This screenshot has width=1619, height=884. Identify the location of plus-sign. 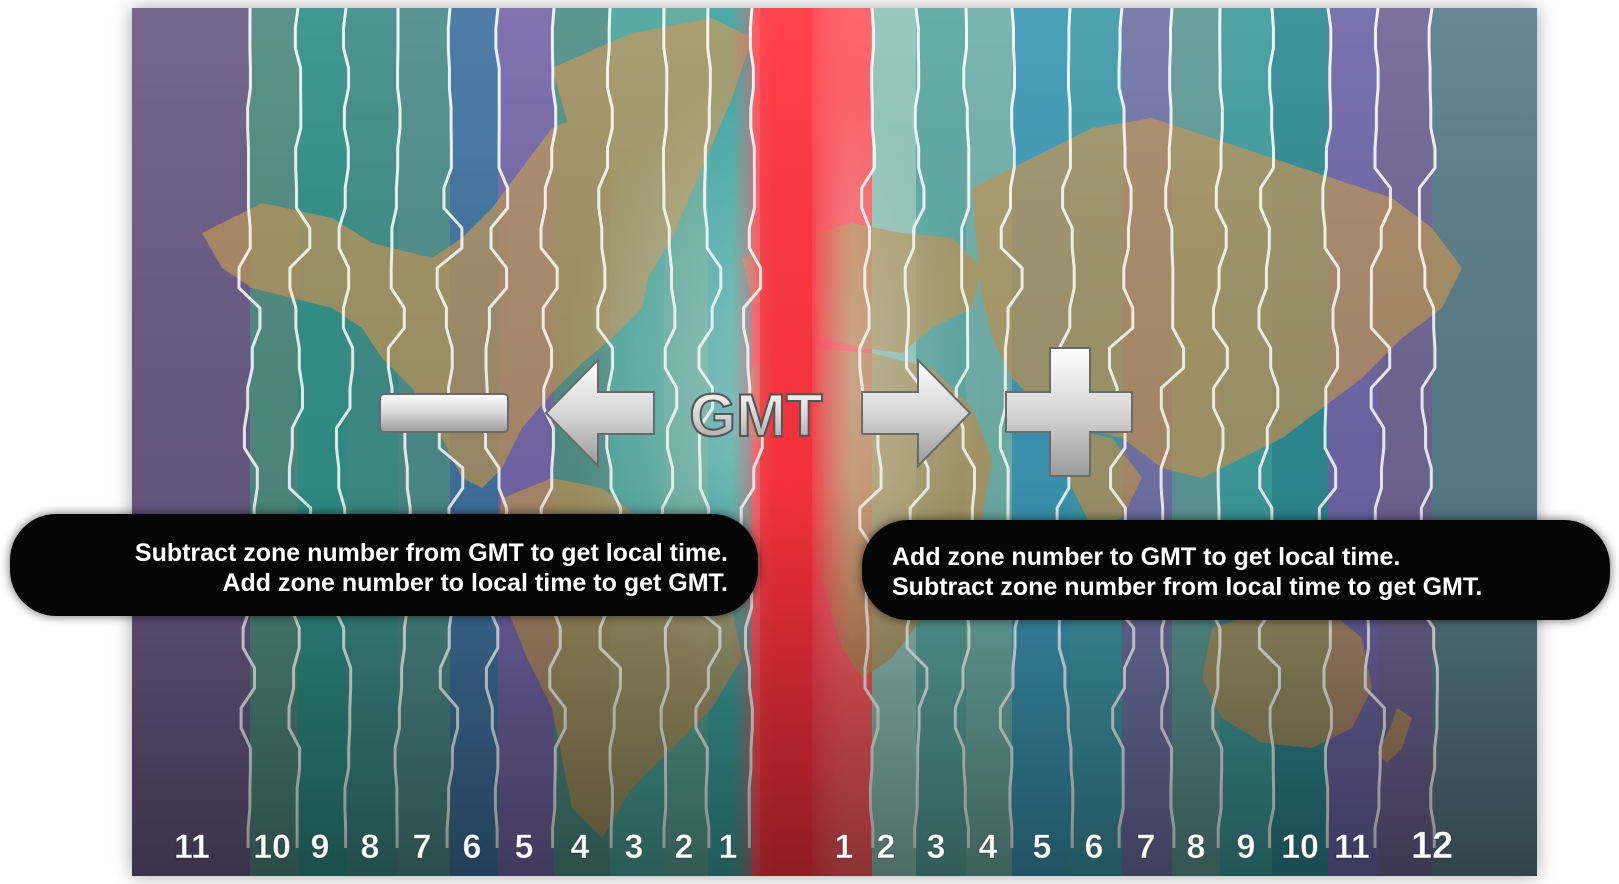
(1069, 412).